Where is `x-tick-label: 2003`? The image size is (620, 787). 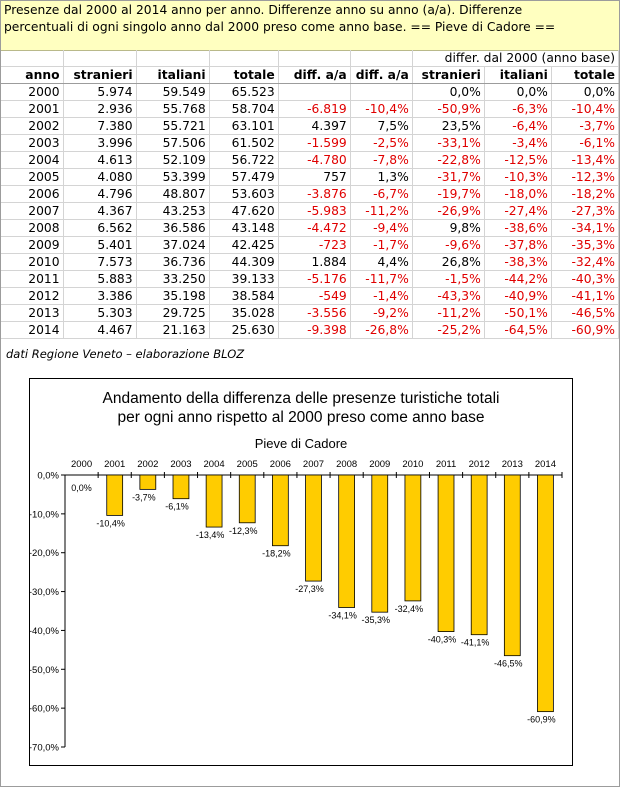
x-tick-label: 2003 is located at coordinates (180, 464).